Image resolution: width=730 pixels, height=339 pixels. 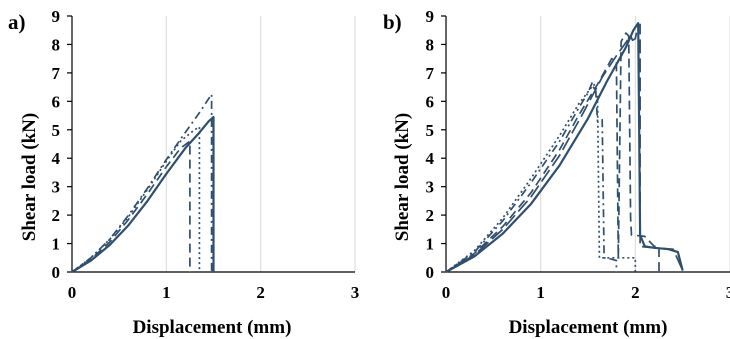 I want to click on y-tick-label-a-3: 3, so click(x=56, y=187).